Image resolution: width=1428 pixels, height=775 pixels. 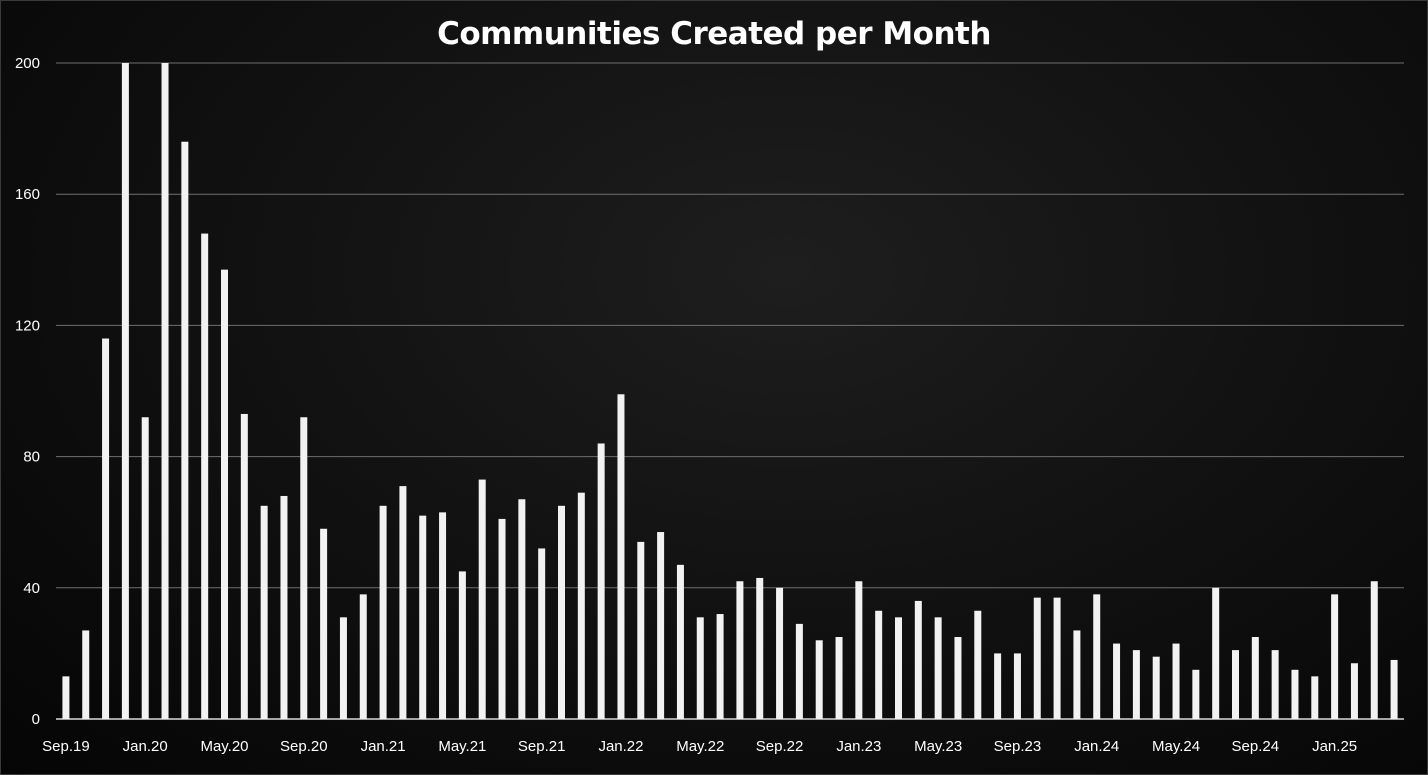 What do you see at coordinates (31, 457) in the screenshot?
I see `y-tick-label: 80` at bounding box center [31, 457].